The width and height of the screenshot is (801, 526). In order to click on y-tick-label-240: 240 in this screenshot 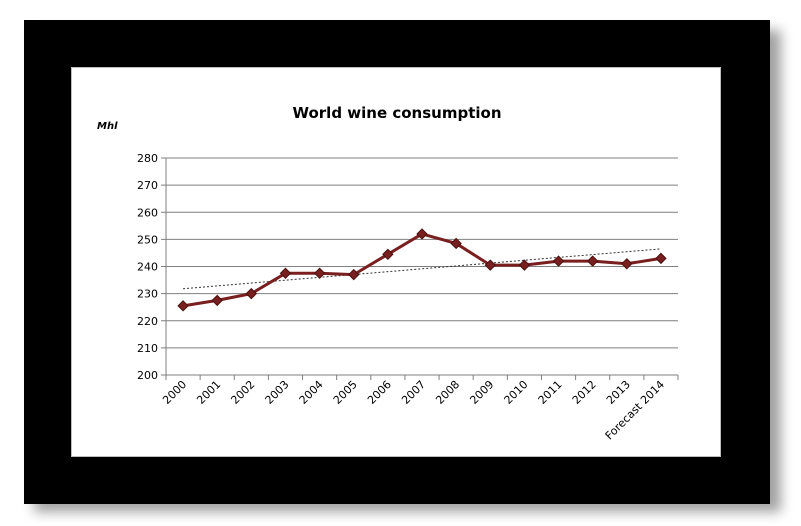, I will do `click(147, 267)`.